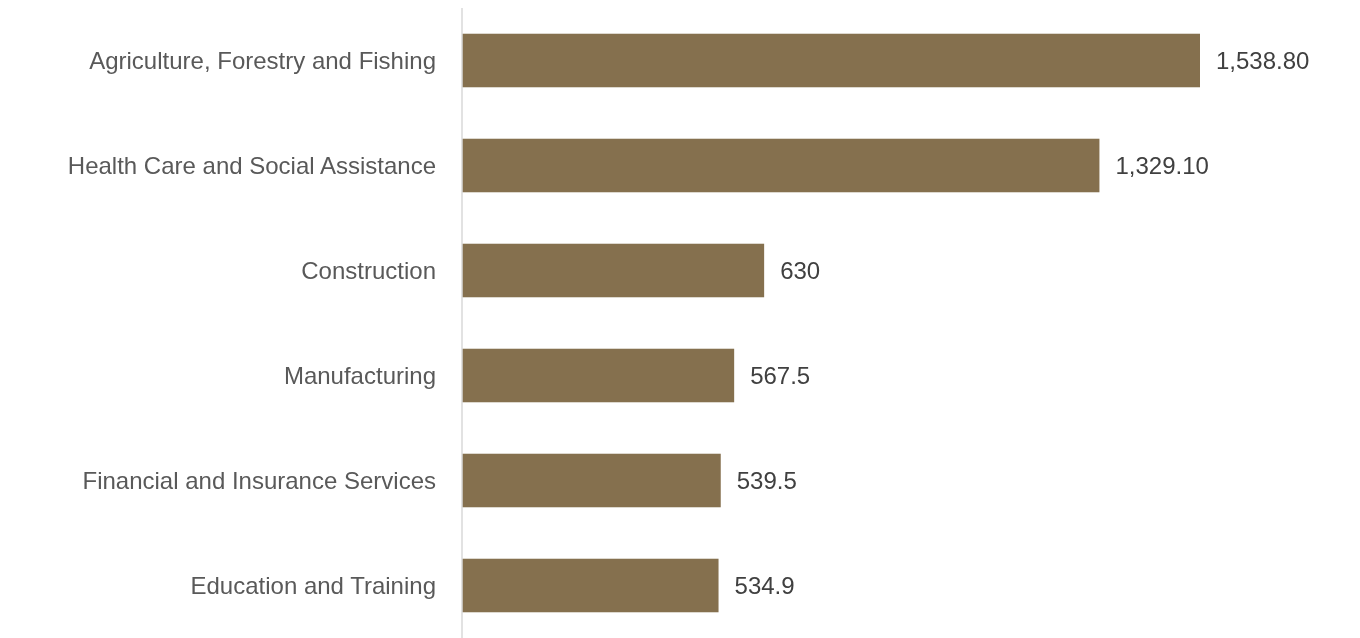  What do you see at coordinates (800, 270) in the screenshot?
I see `data-label: 630` at bounding box center [800, 270].